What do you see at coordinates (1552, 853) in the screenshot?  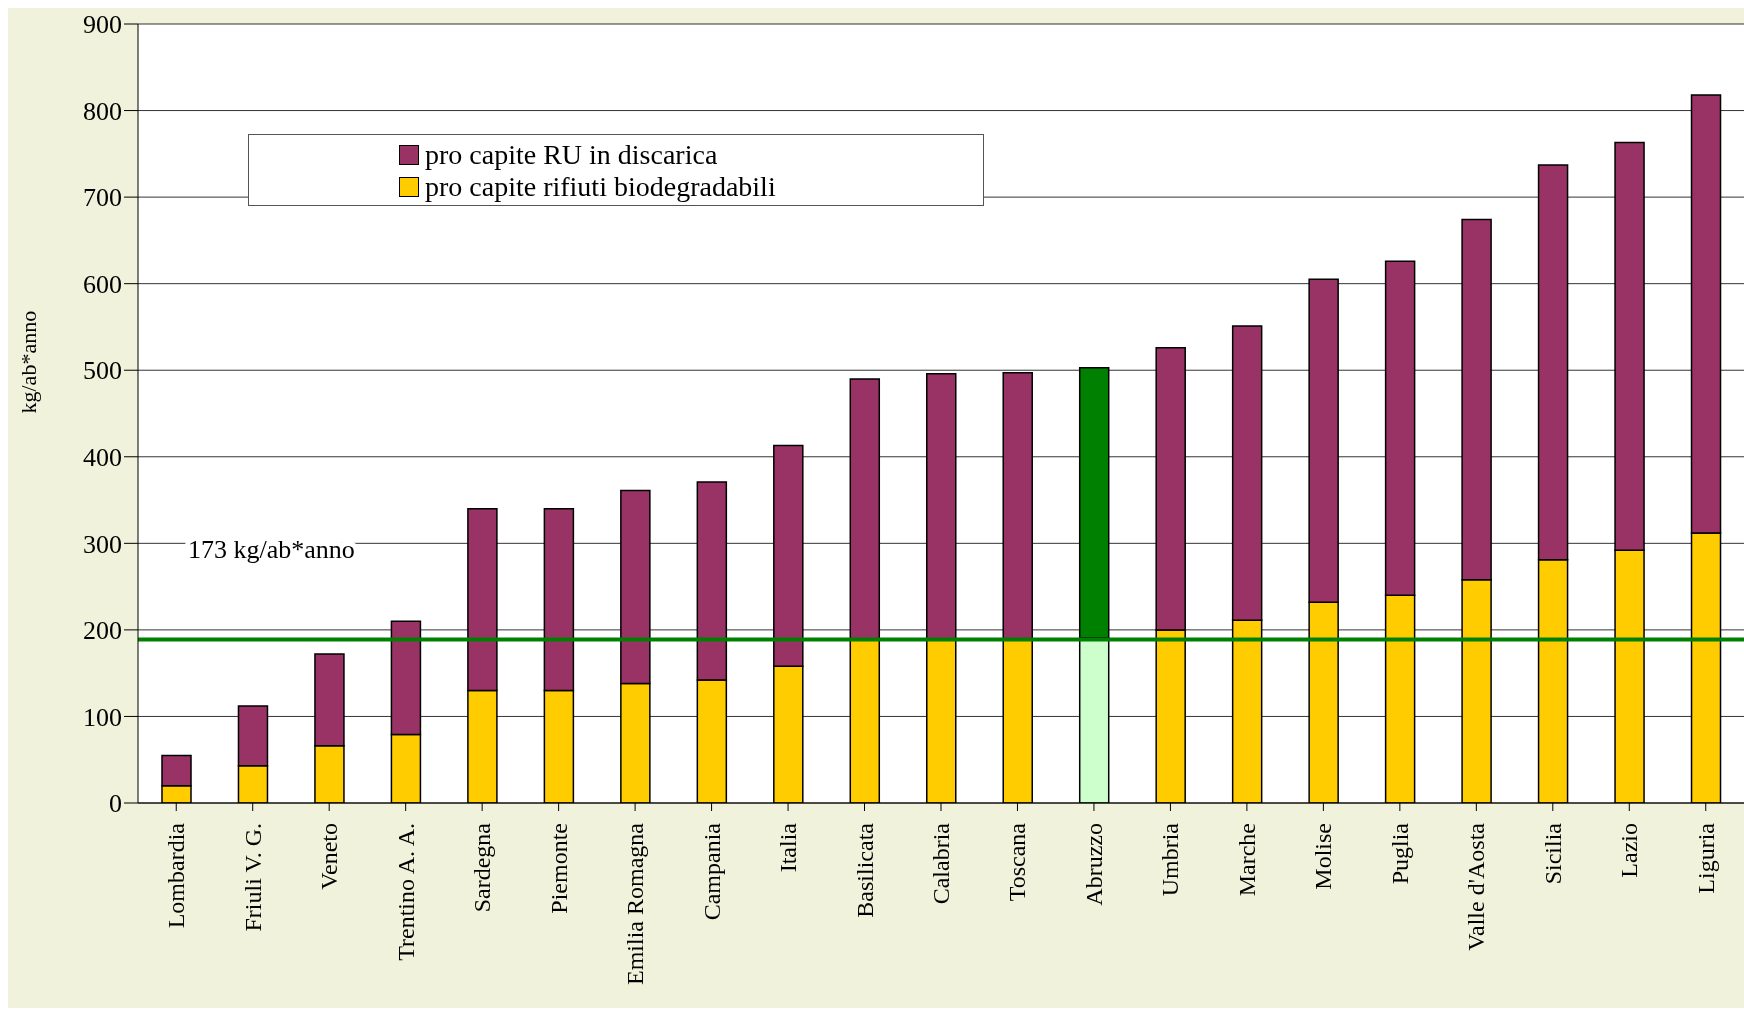 I see `x-tick-label: Sicilia` at bounding box center [1552, 853].